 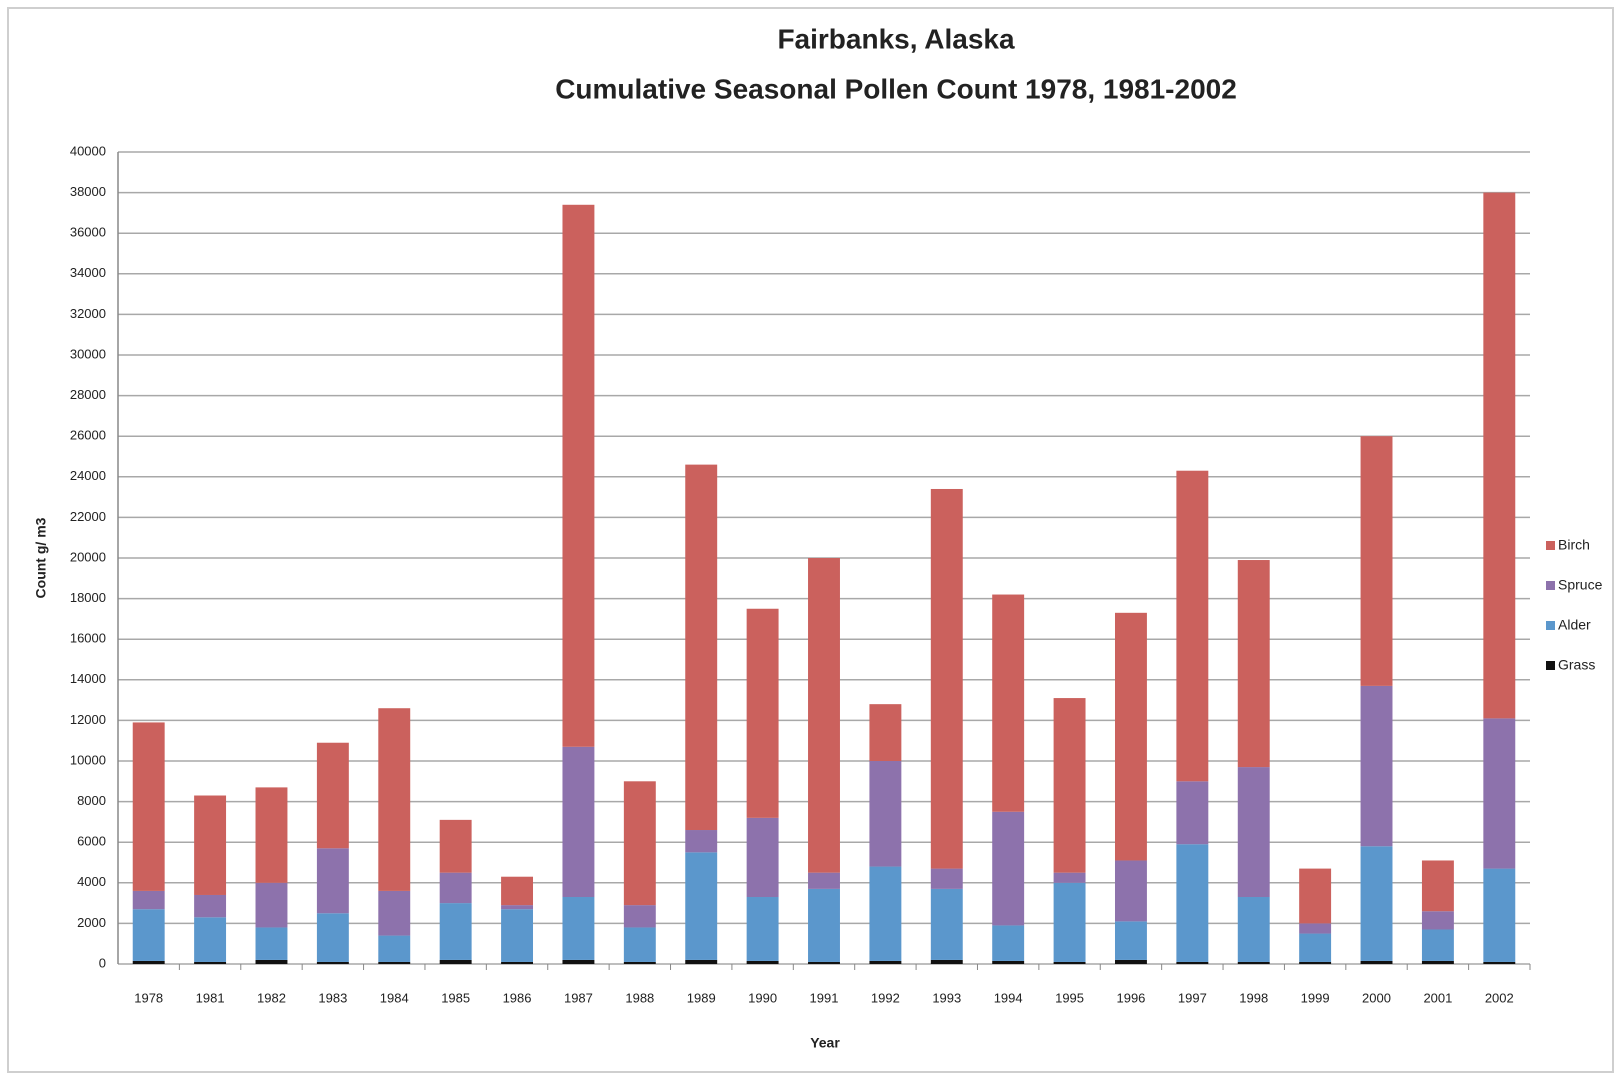 What do you see at coordinates (41, 557) in the screenshot?
I see `y-axis-label: Count g/ m3` at bounding box center [41, 557].